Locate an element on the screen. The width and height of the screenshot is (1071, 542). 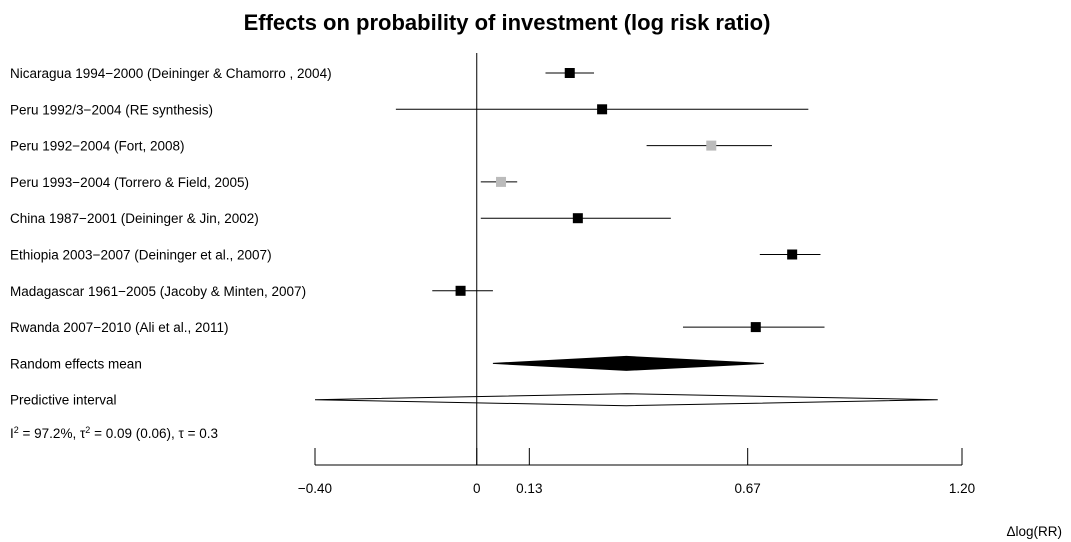
study-label: Peru 1992/3−2004 (RE synthesis) is located at coordinates (111, 109).